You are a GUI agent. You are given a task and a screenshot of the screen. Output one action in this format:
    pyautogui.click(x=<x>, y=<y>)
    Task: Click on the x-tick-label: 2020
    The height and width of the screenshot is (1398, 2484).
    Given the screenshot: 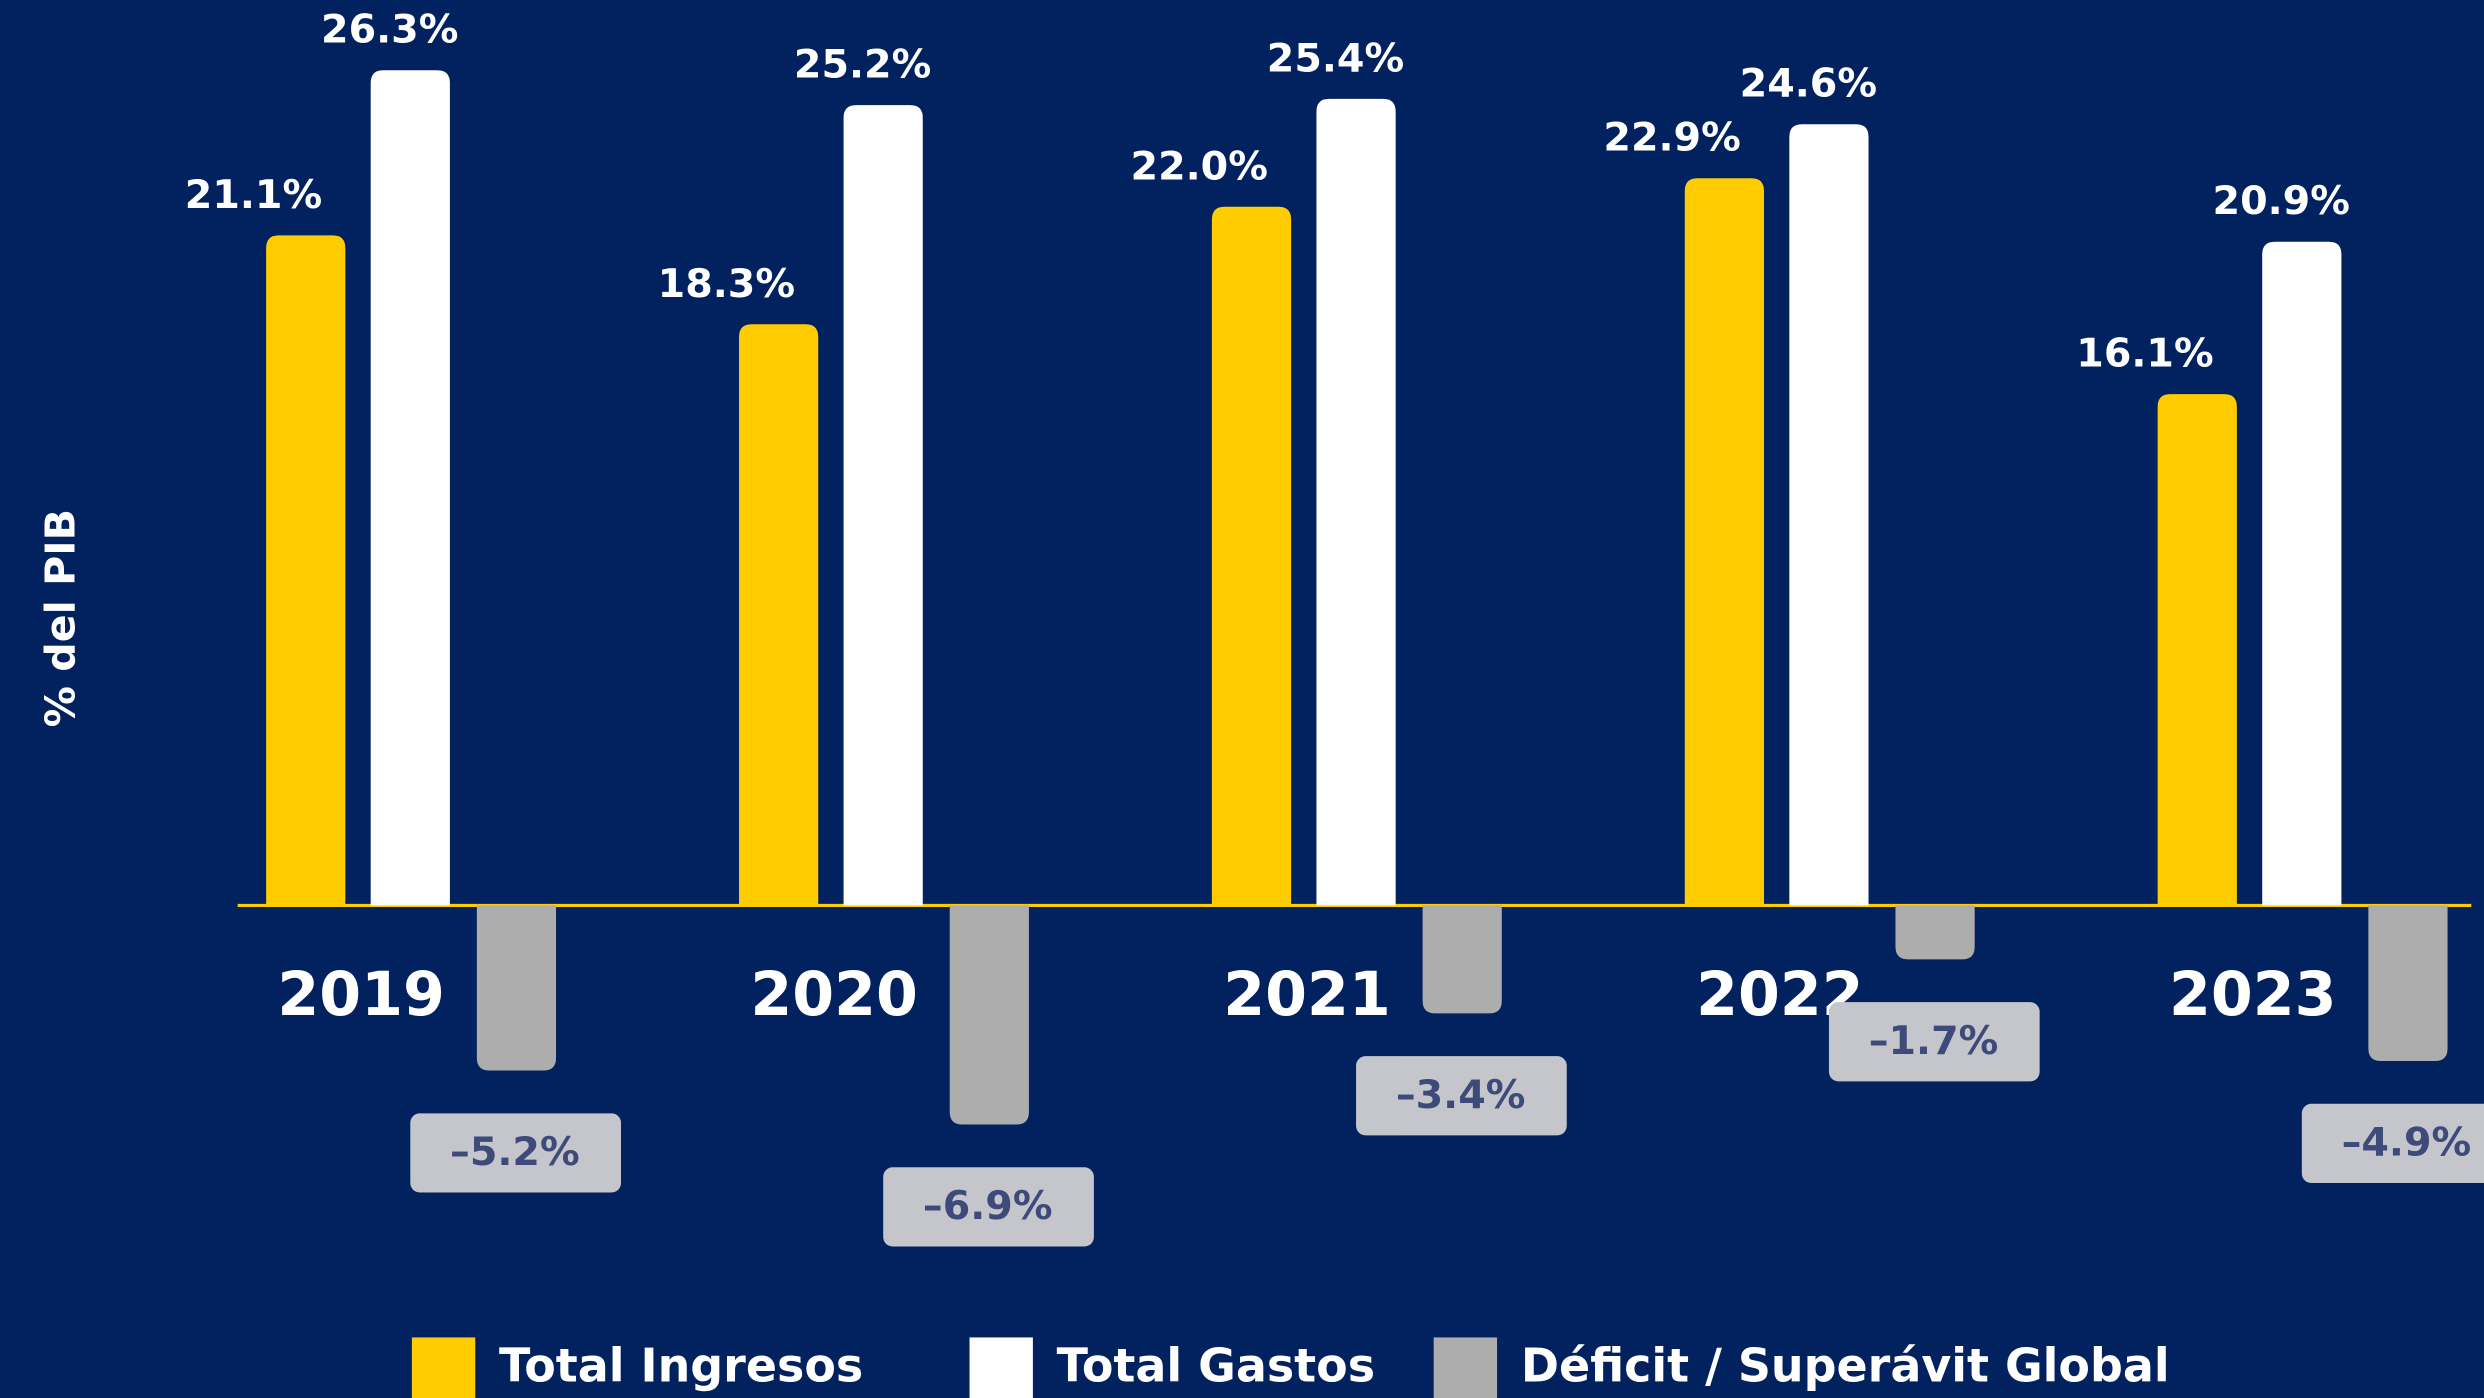 What is the action you would take?
    pyautogui.click(x=834, y=995)
    